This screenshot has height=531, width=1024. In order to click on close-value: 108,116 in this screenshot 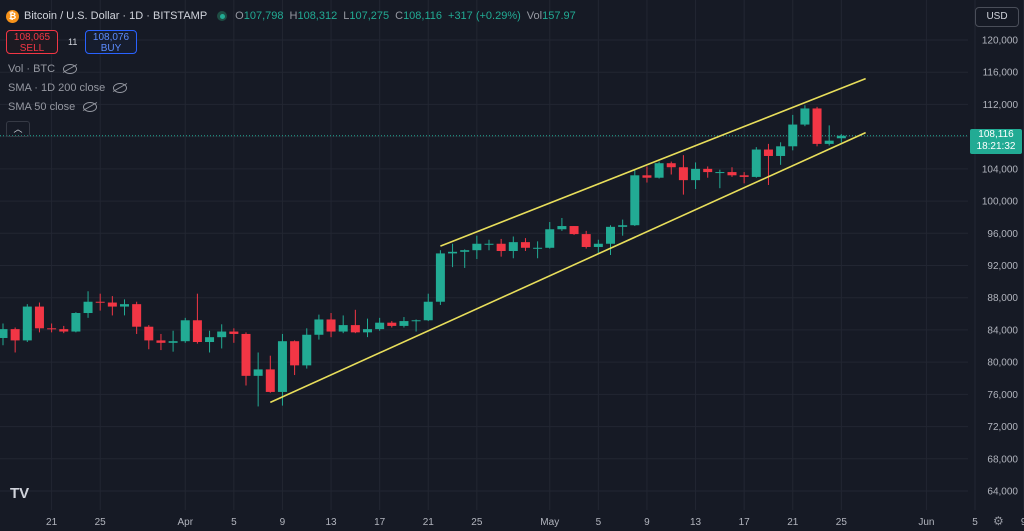, I will do `click(423, 16)`.